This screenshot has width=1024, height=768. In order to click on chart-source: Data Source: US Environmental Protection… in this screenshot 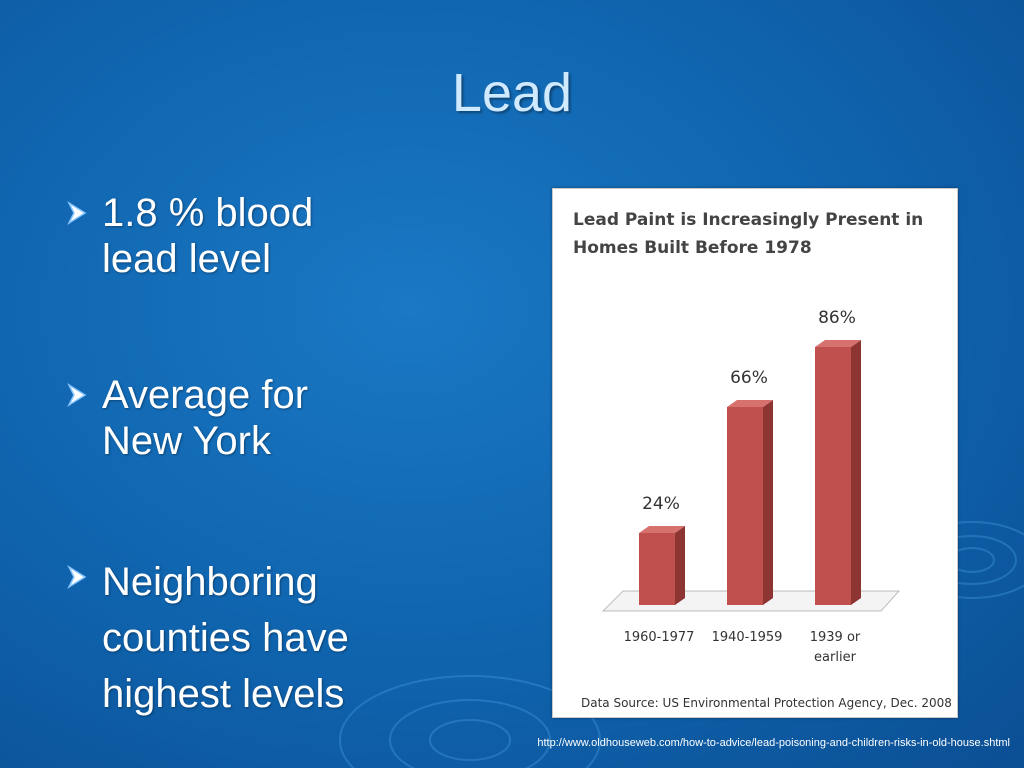, I will do `click(766, 703)`.